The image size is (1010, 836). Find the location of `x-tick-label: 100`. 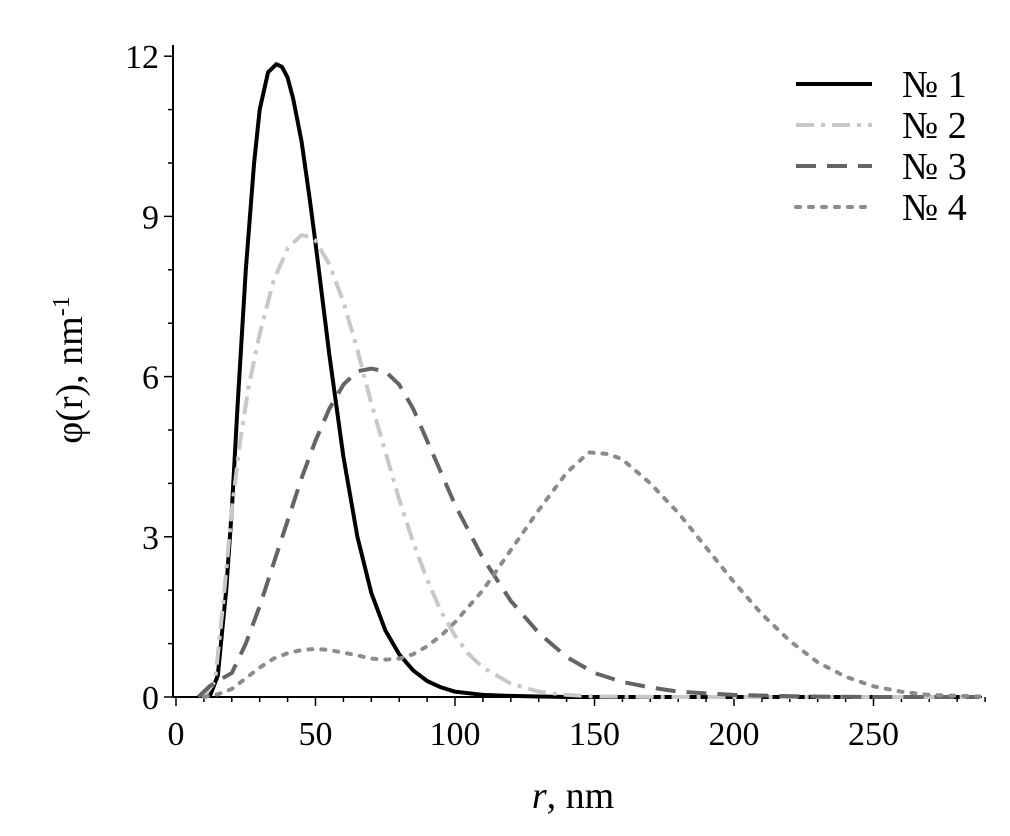

x-tick-label: 100 is located at coordinates (455, 734).